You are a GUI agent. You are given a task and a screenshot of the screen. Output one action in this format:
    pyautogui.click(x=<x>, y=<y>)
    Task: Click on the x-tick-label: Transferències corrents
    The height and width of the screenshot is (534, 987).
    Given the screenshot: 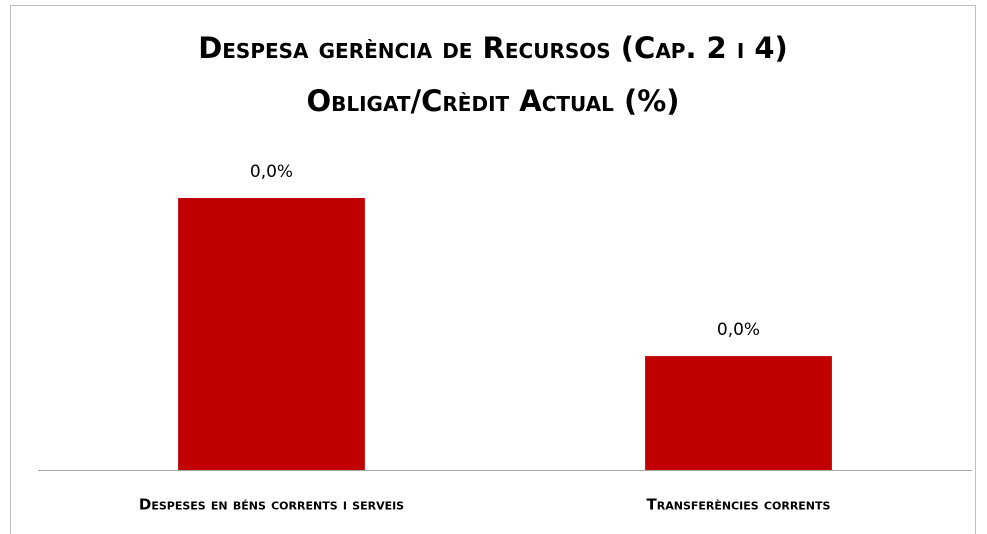 What is the action you would take?
    pyautogui.click(x=739, y=505)
    